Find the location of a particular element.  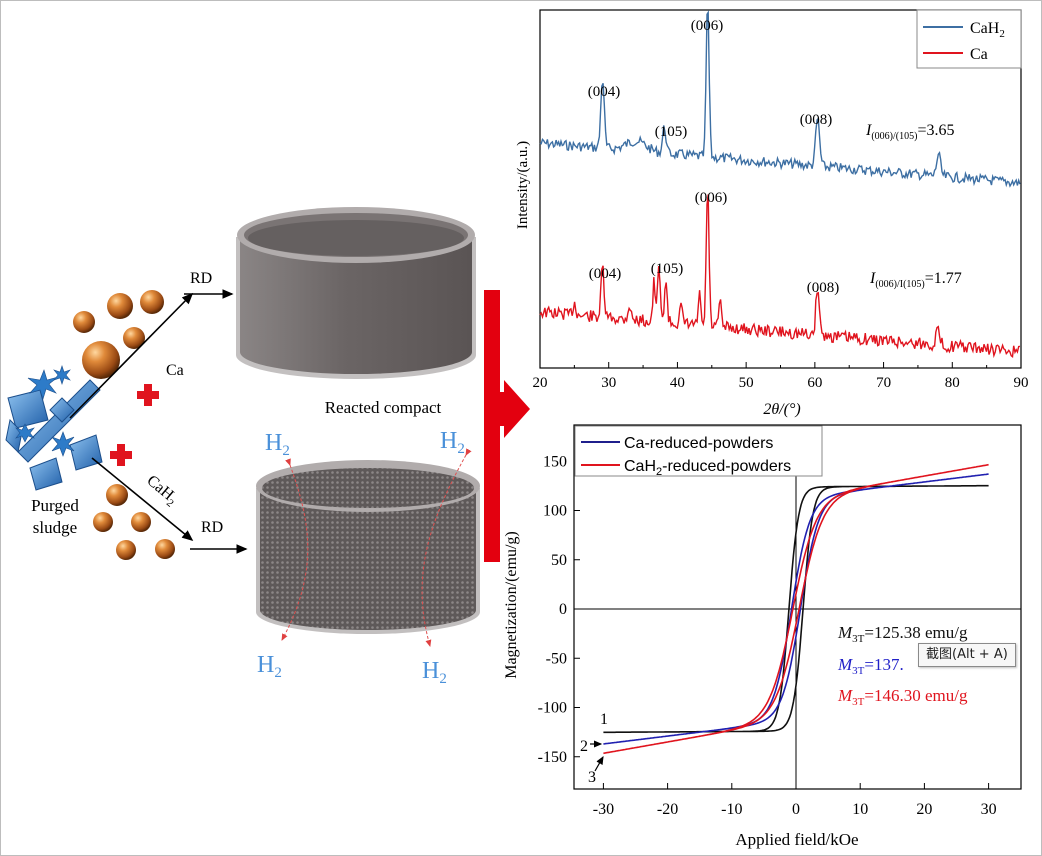

flow-arrow is located at coordinates (507, 426).